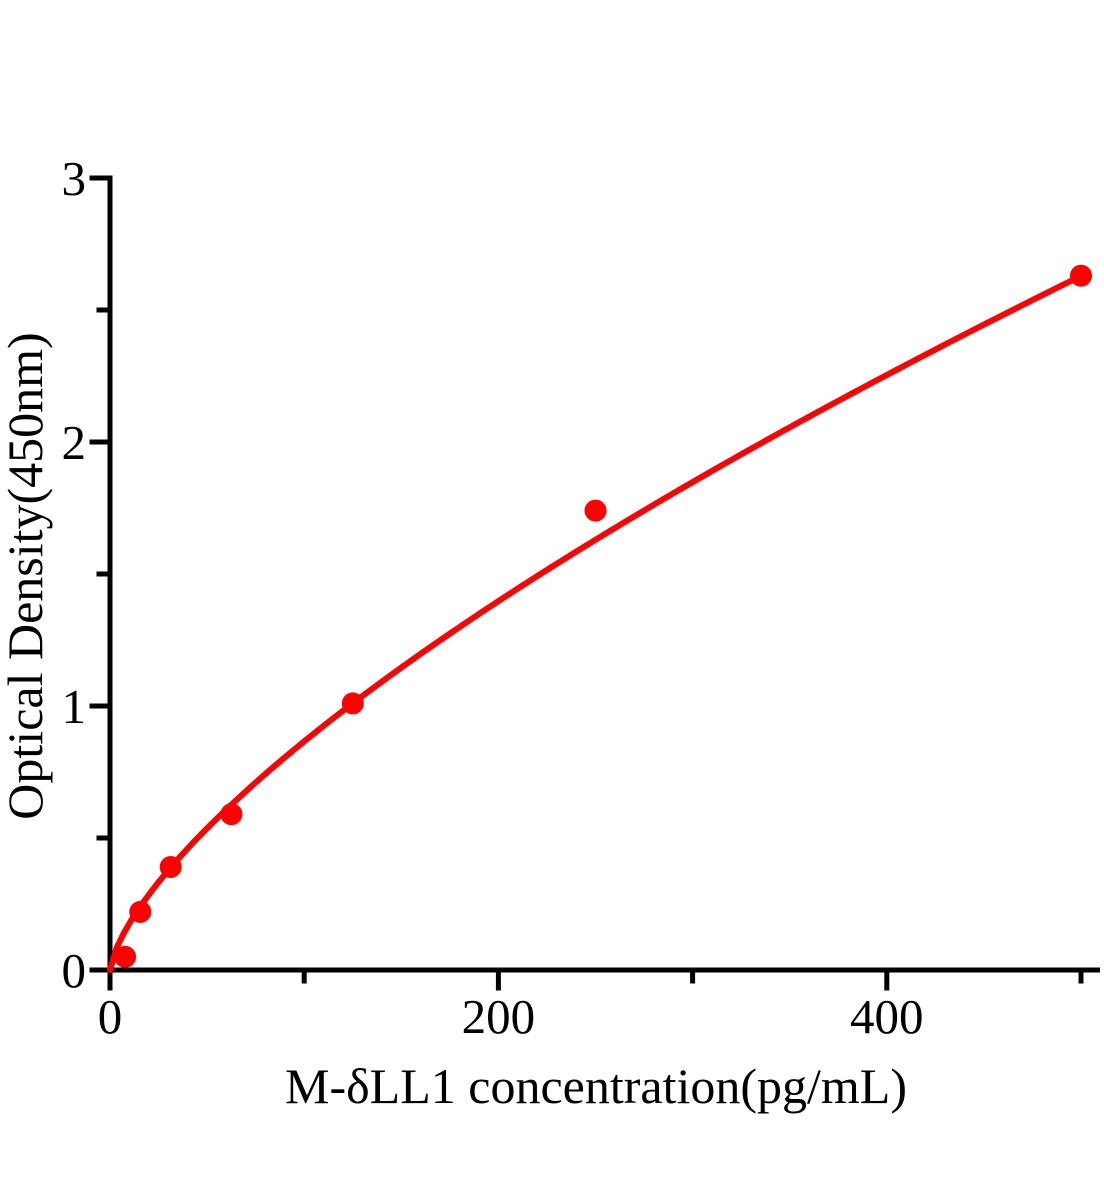 This screenshot has width=1104, height=1200. What do you see at coordinates (74, 178) in the screenshot?
I see `y-tick-label: 3` at bounding box center [74, 178].